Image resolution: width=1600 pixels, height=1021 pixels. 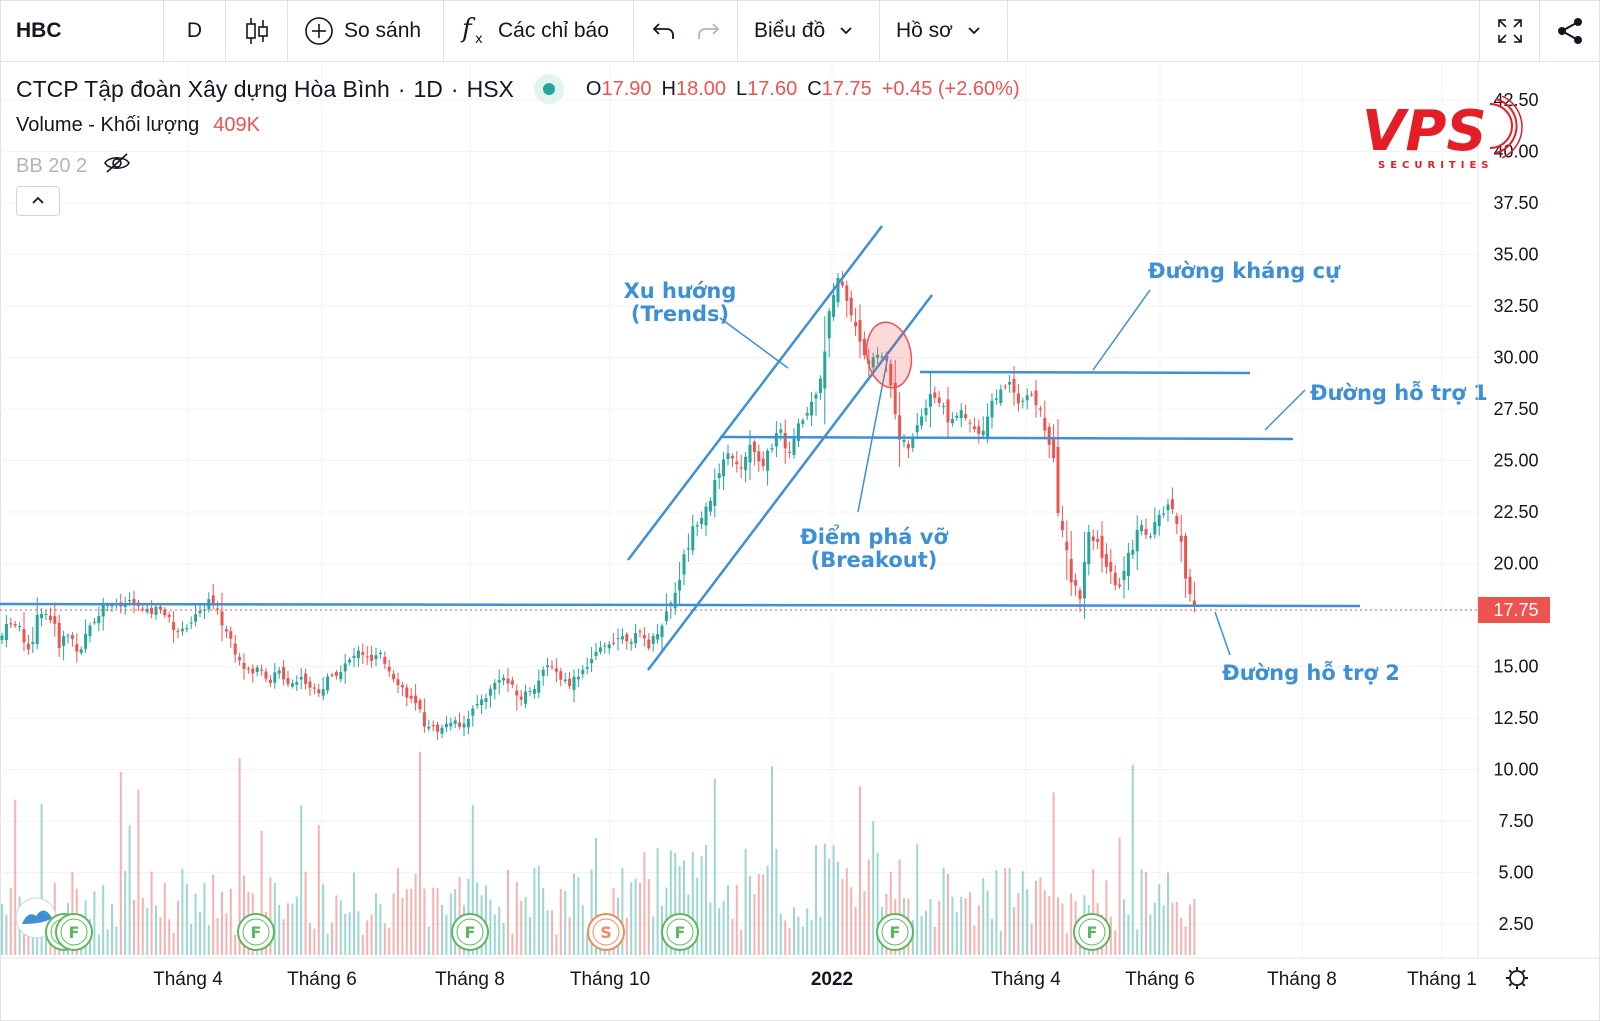 What do you see at coordinates (195, 31) in the screenshot?
I see `interval-button: D` at bounding box center [195, 31].